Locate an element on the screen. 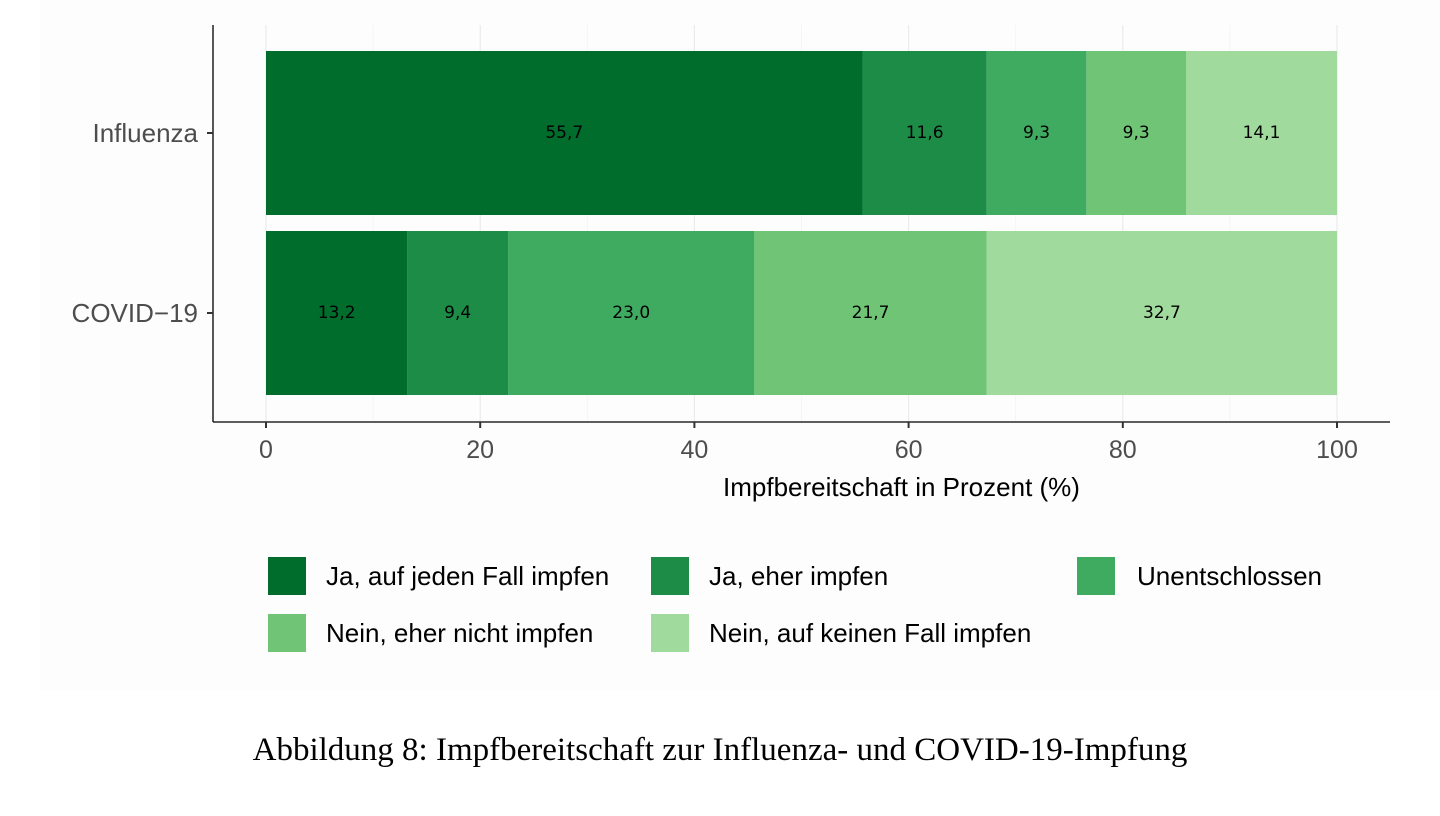 The image size is (1440, 816). category-label-0: Influenza is located at coordinates (145, 133).